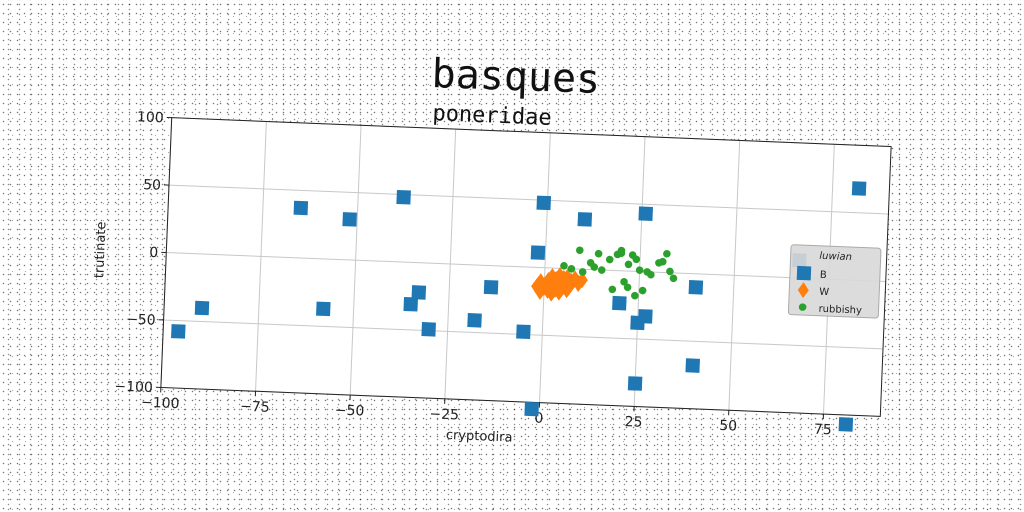  What do you see at coordinates (823, 430) in the screenshot?
I see `x-tick-label: 75` at bounding box center [823, 430].